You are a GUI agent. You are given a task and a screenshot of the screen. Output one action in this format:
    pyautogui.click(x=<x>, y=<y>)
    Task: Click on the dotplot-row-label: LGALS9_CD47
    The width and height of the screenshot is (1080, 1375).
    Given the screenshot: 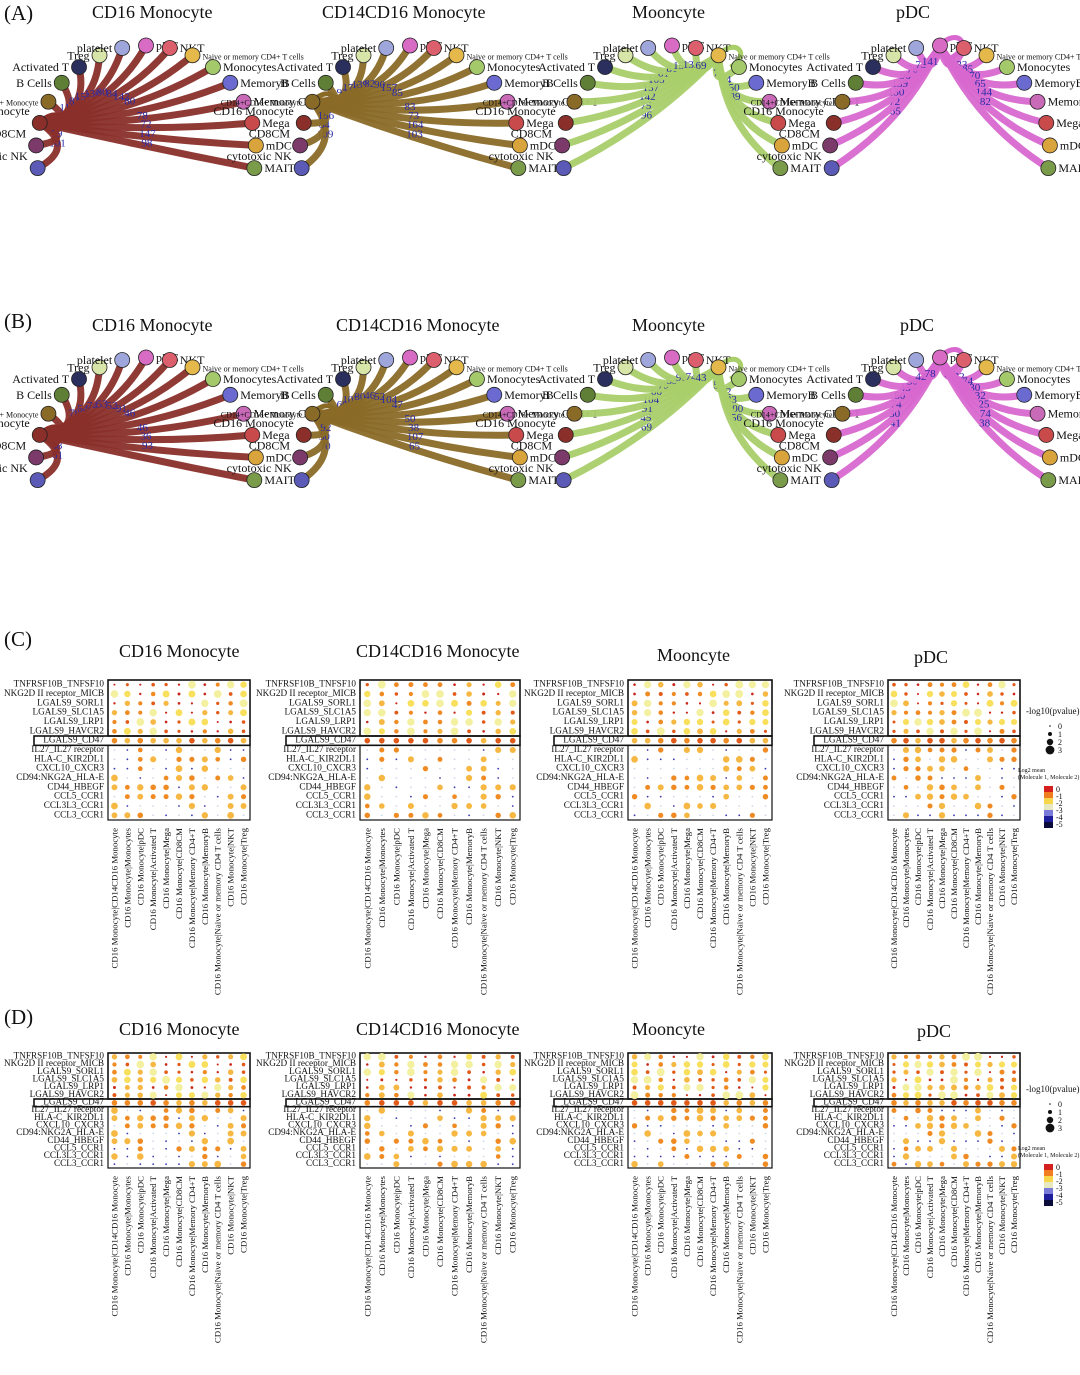 What is the action you would take?
    pyautogui.click(x=325, y=740)
    